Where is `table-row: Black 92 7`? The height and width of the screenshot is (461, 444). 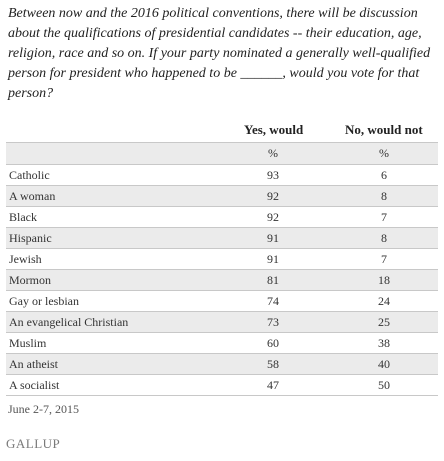
table-row: Black 92 7 is located at coordinates (222, 216).